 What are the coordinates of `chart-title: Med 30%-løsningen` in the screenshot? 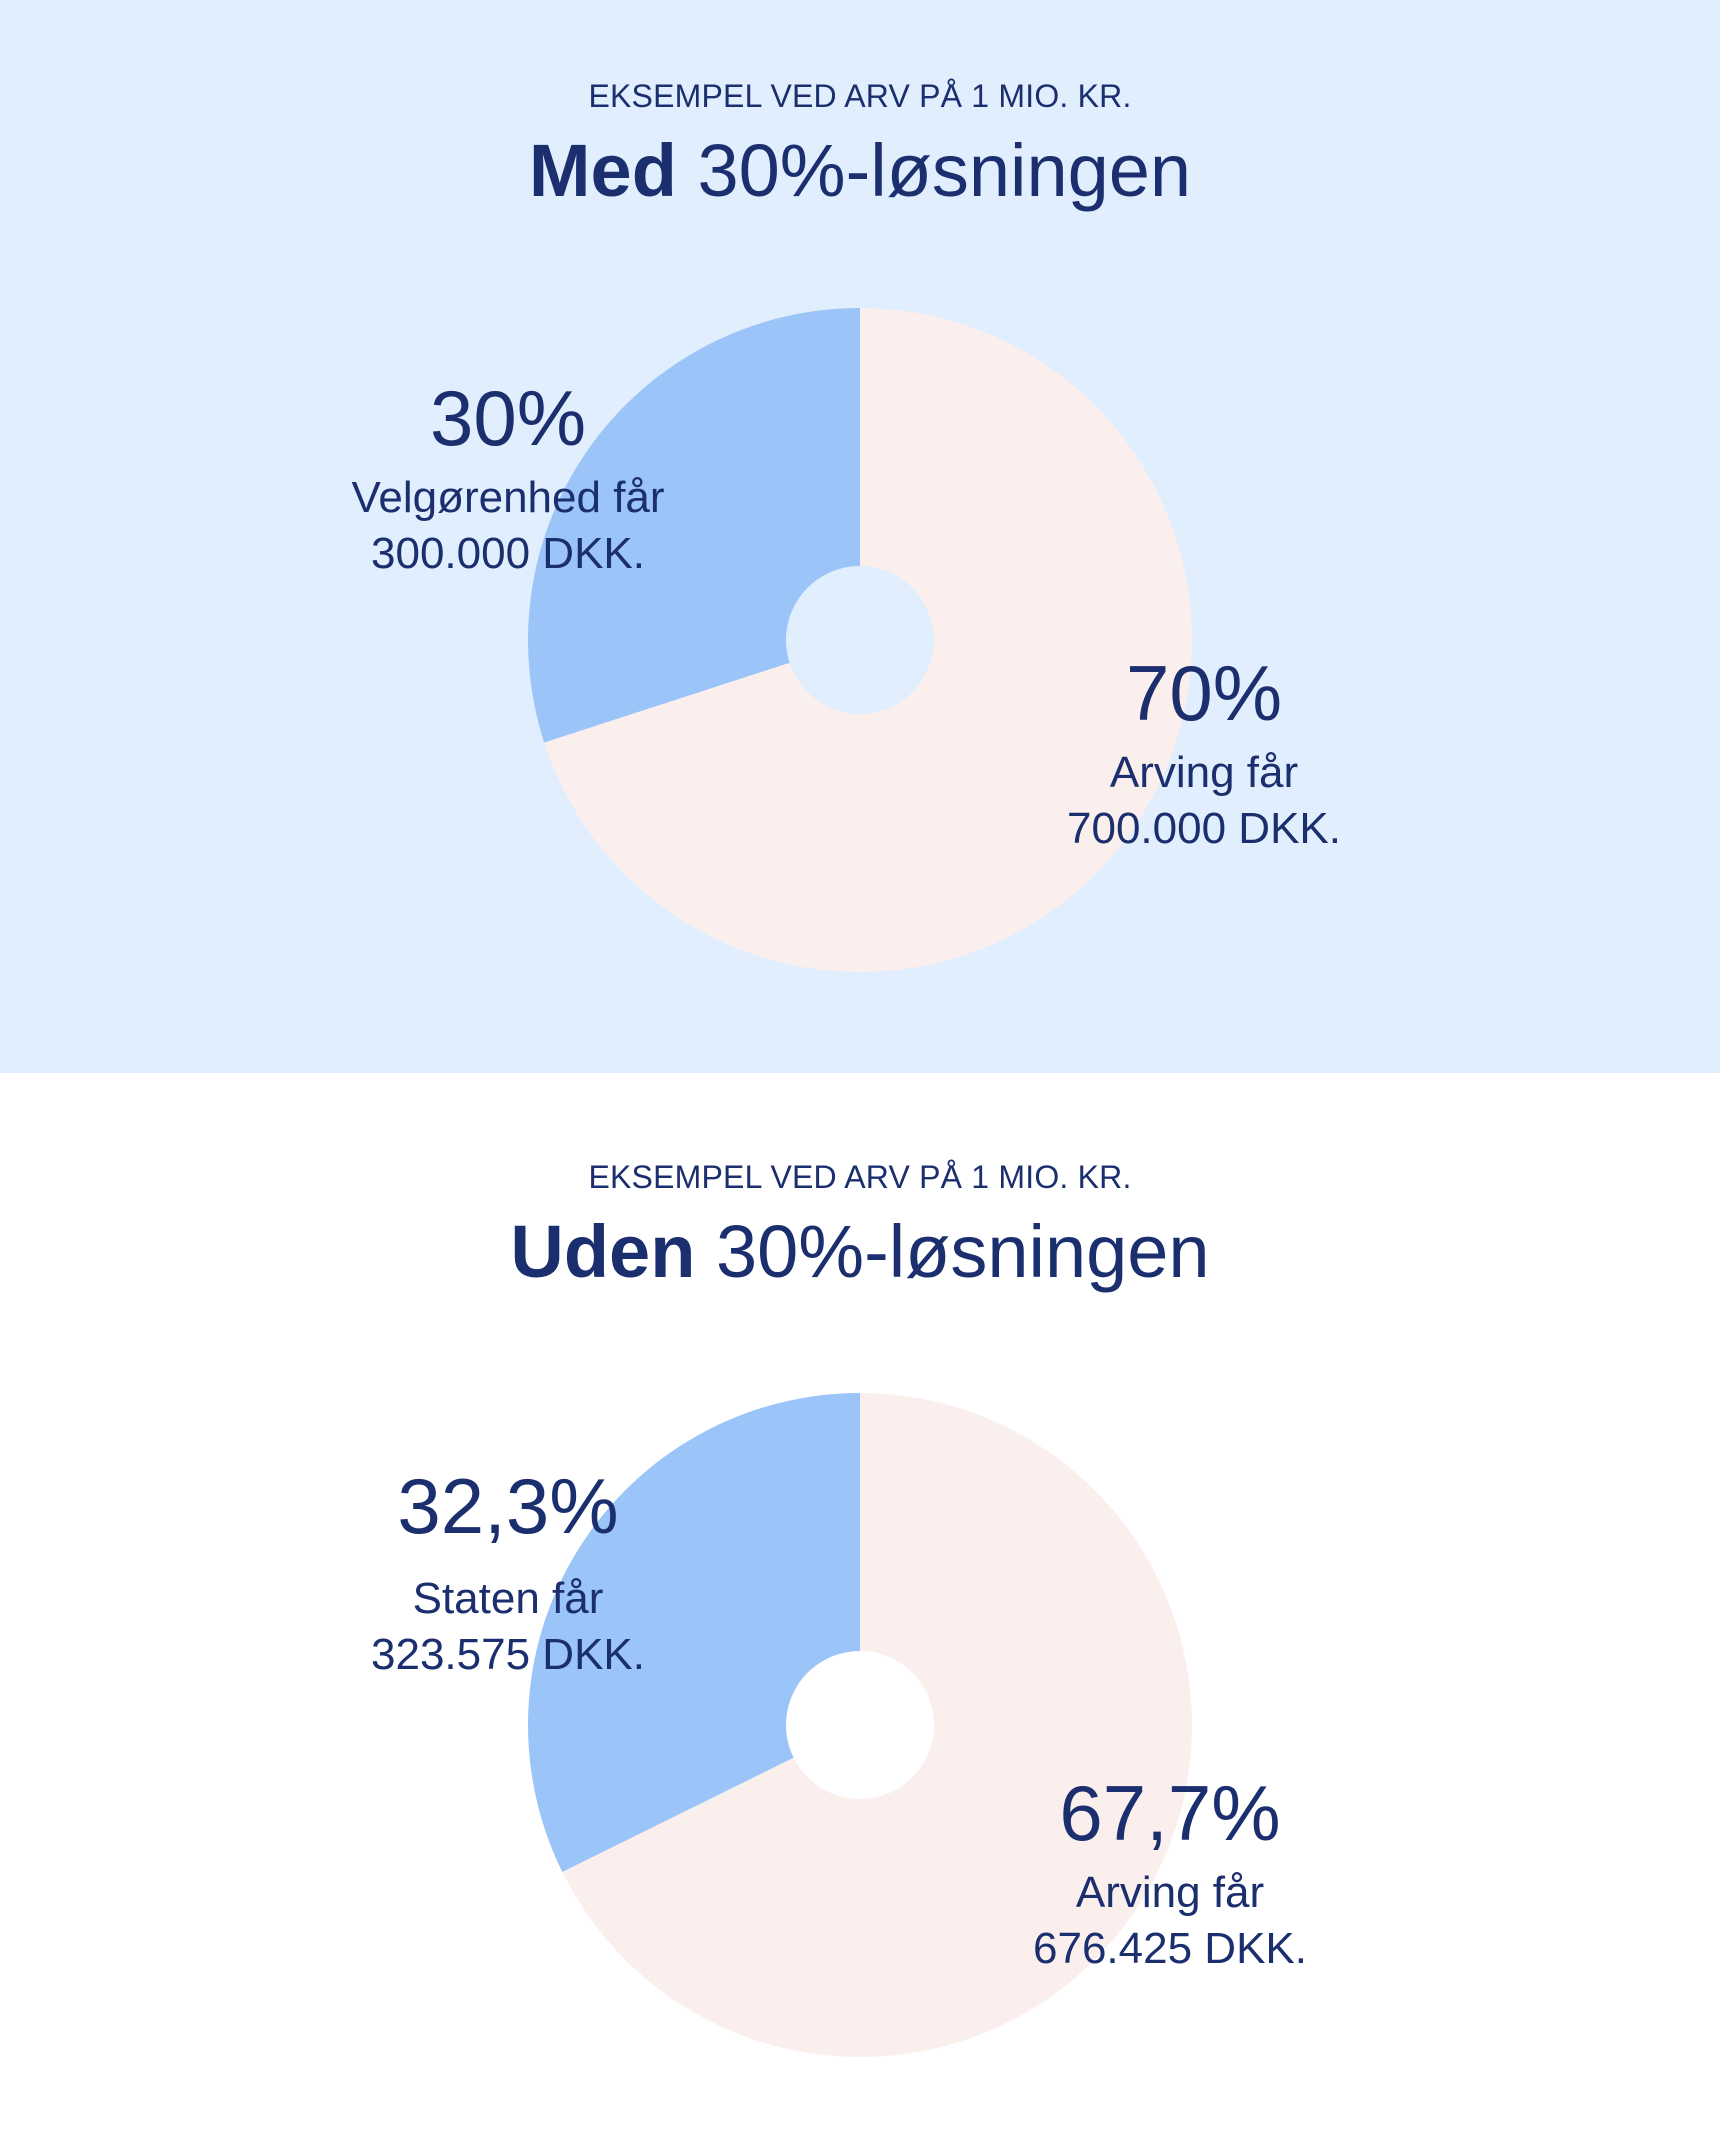 It's located at (860, 170).